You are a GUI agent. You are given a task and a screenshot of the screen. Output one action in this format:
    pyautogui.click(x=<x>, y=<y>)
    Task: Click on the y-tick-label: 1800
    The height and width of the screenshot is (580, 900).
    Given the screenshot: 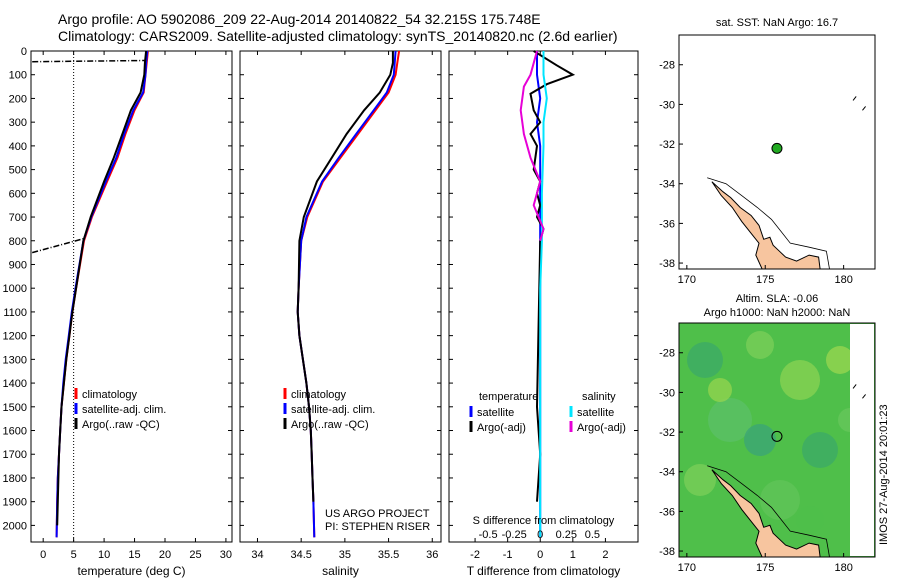 What is the action you would take?
    pyautogui.click(x=15, y=479)
    